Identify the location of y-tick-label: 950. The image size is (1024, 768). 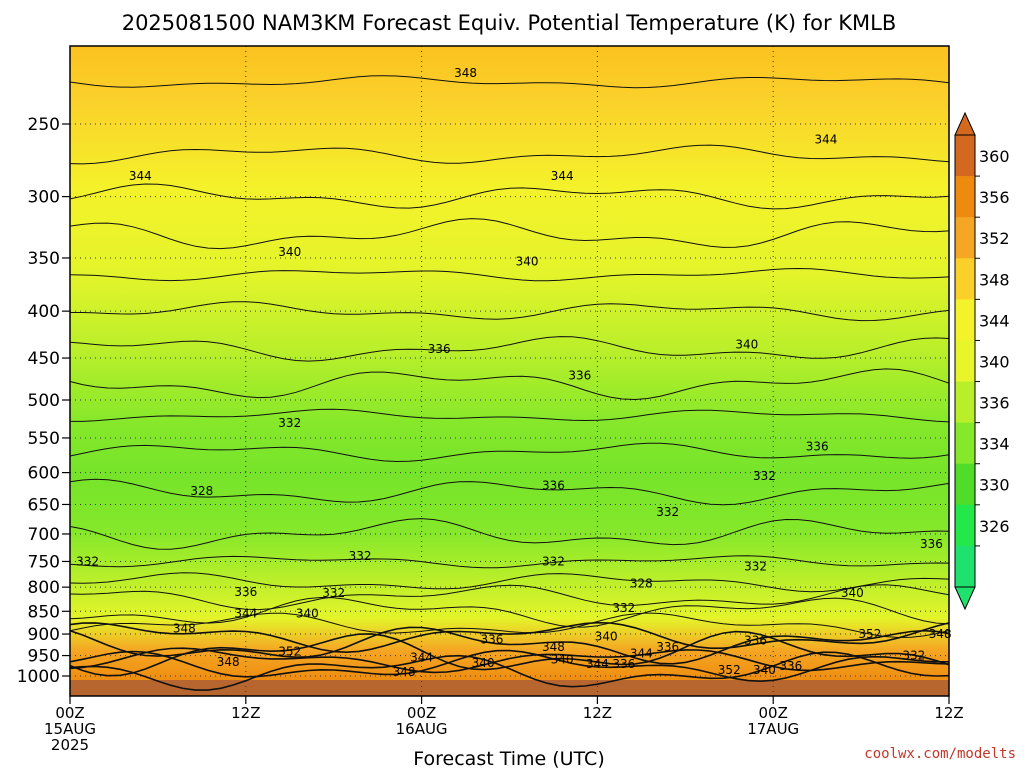
(44, 657).